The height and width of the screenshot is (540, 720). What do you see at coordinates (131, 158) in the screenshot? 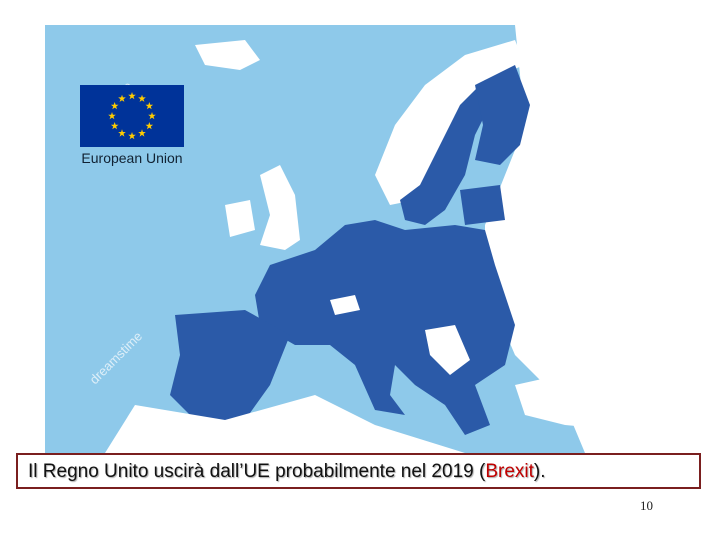
I see `flag-label: European Union` at bounding box center [131, 158].